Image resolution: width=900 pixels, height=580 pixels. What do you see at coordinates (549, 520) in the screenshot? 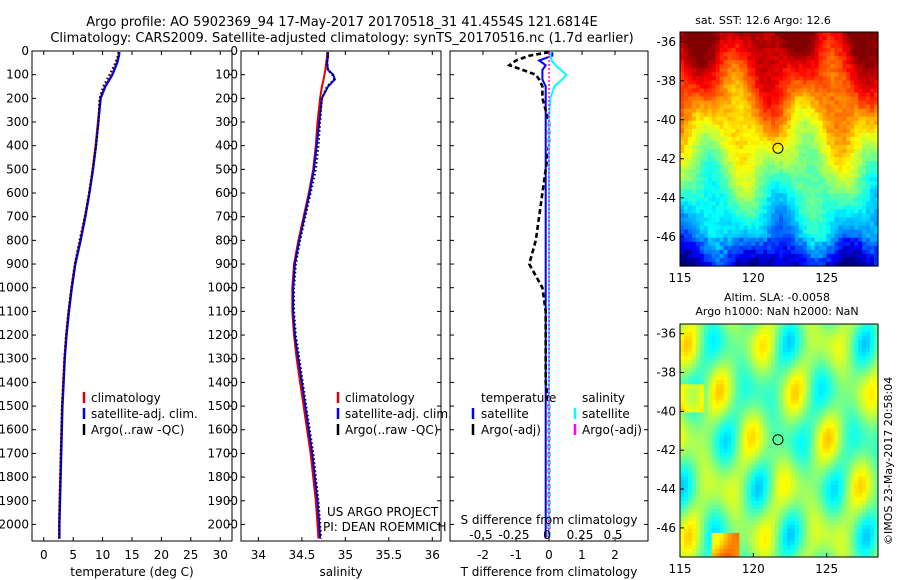
I see `difference-xlabel-salinity: S difference from climatology` at bounding box center [549, 520].